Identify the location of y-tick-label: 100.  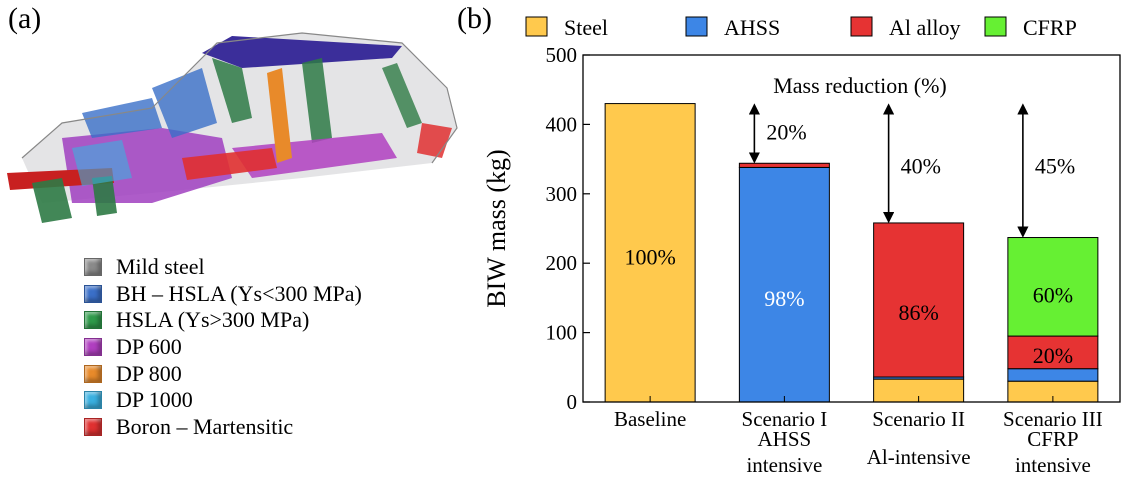
(562, 333).